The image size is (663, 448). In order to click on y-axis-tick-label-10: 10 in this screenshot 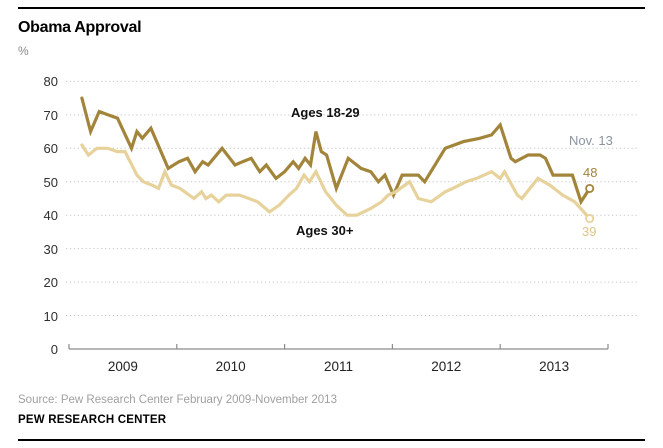, I will do `click(50, 316)`.